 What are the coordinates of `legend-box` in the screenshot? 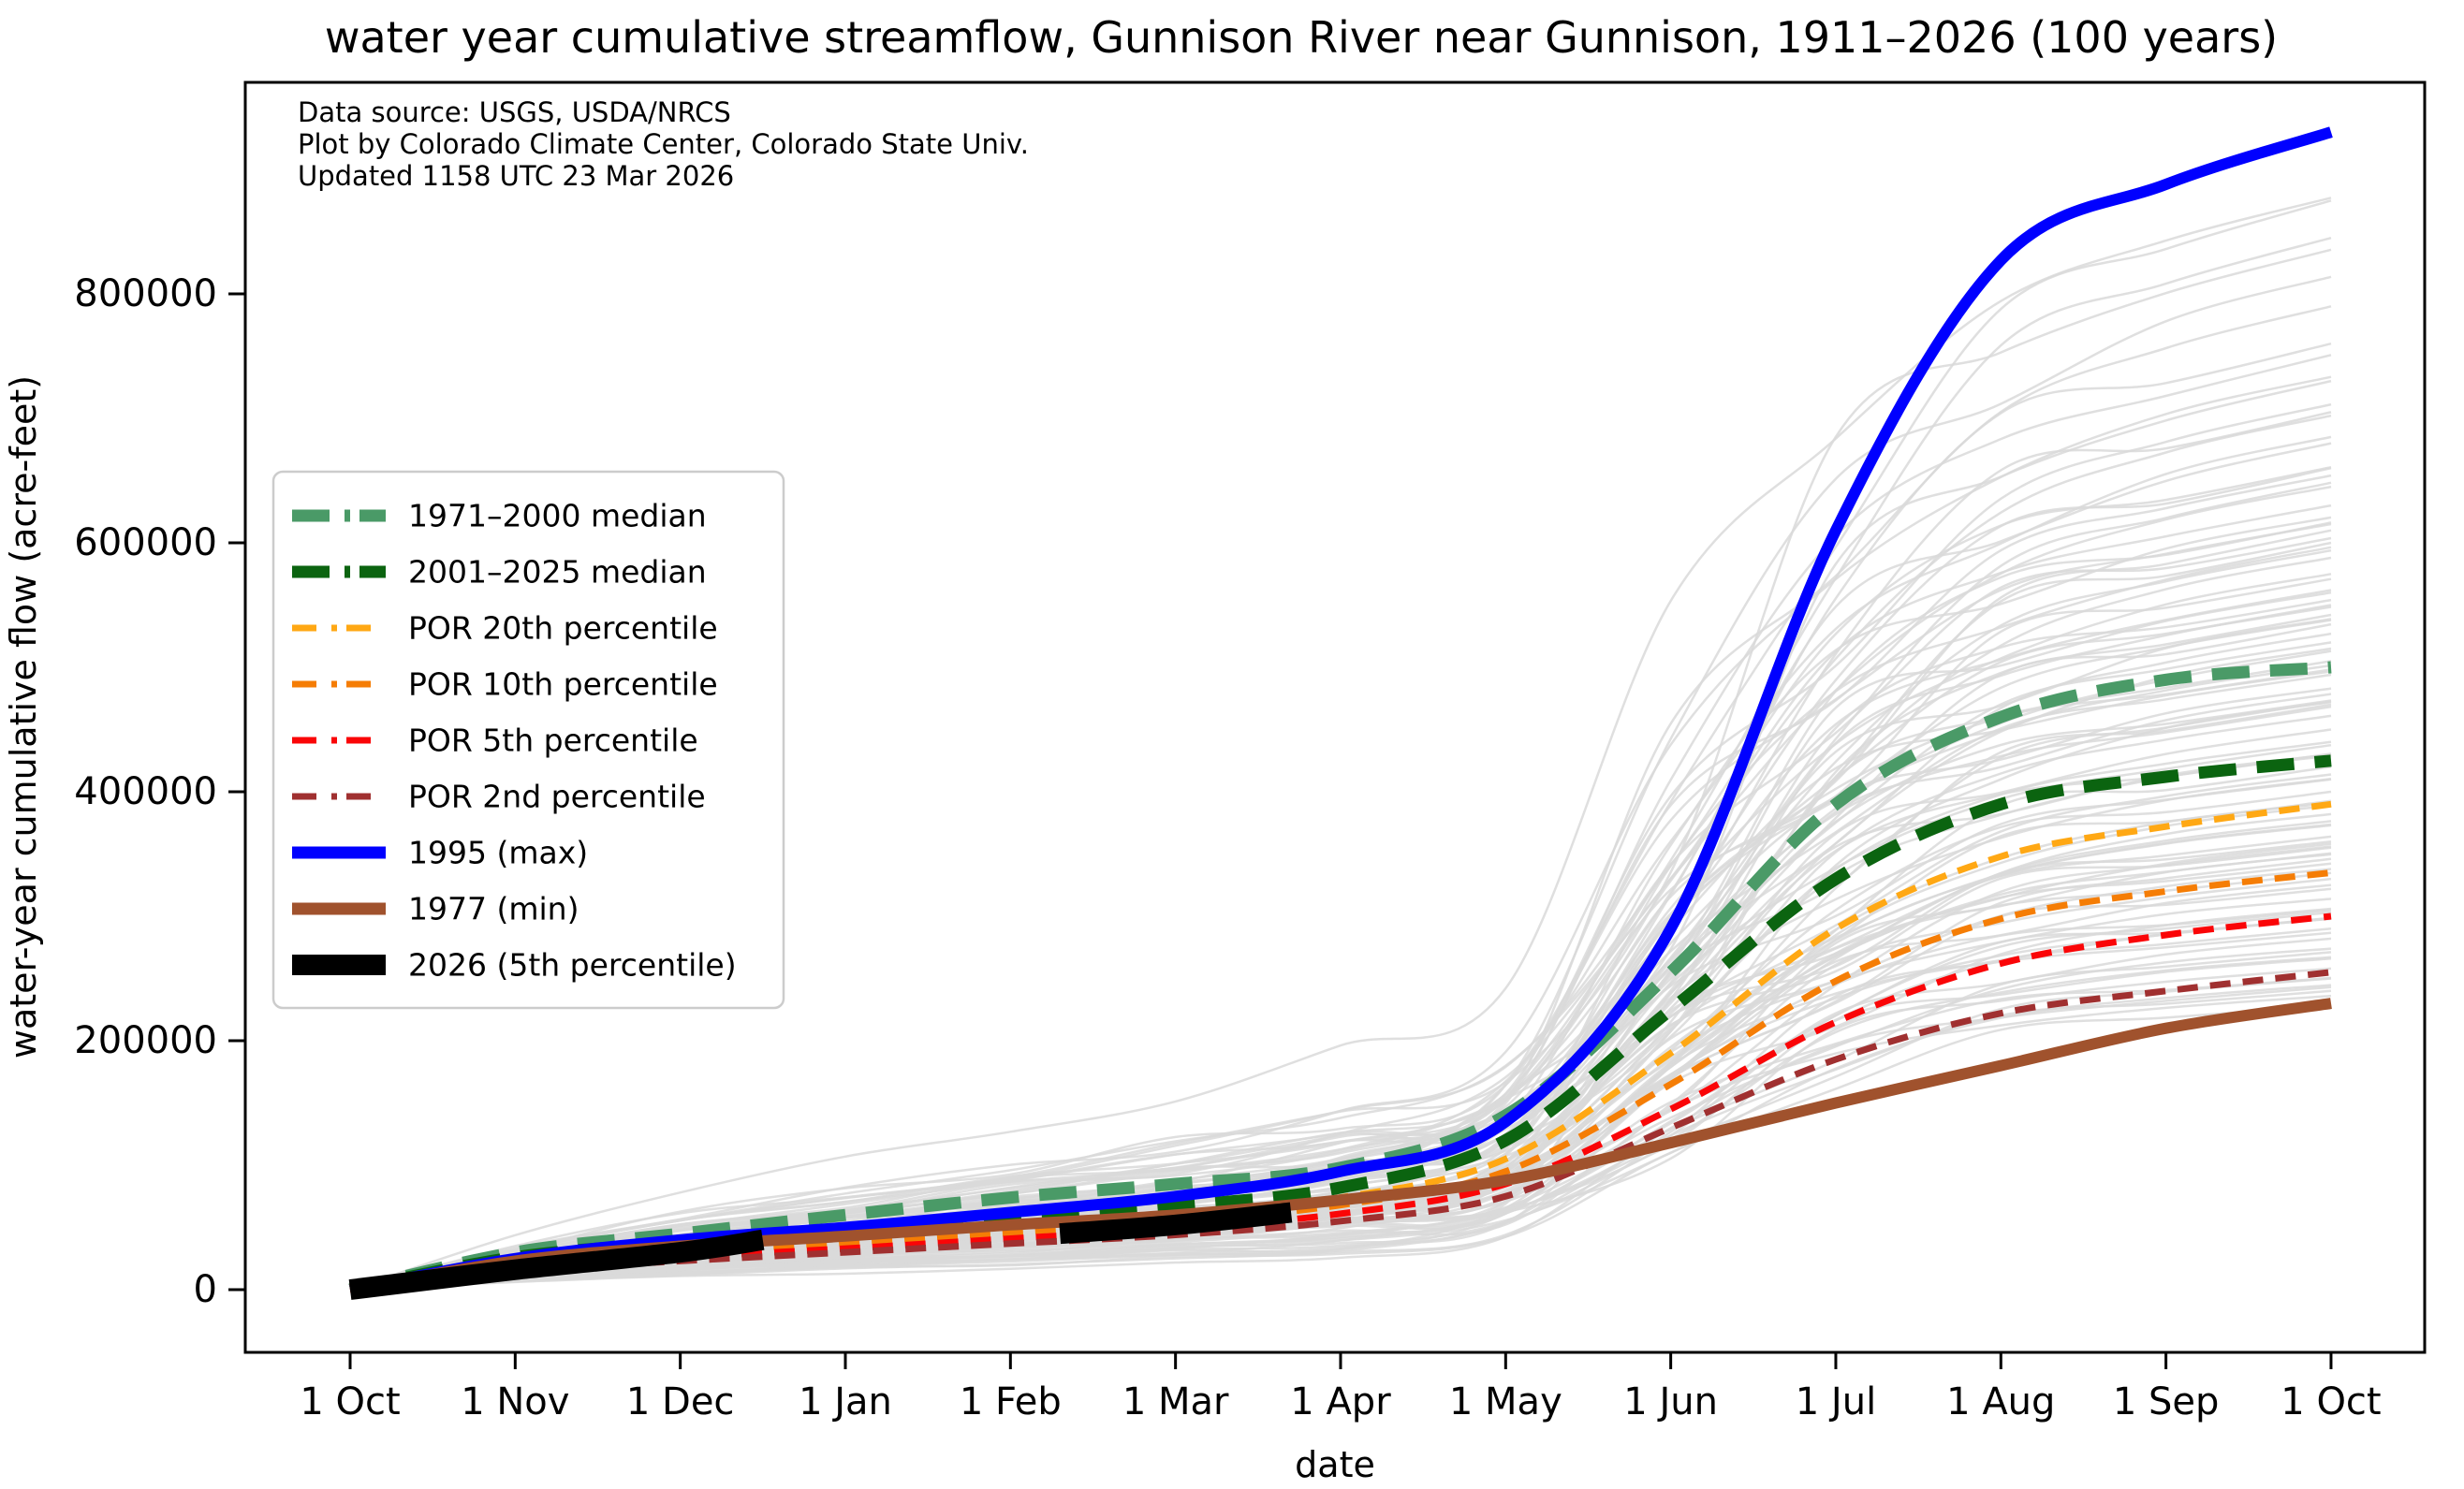 It's located at (528, 740).